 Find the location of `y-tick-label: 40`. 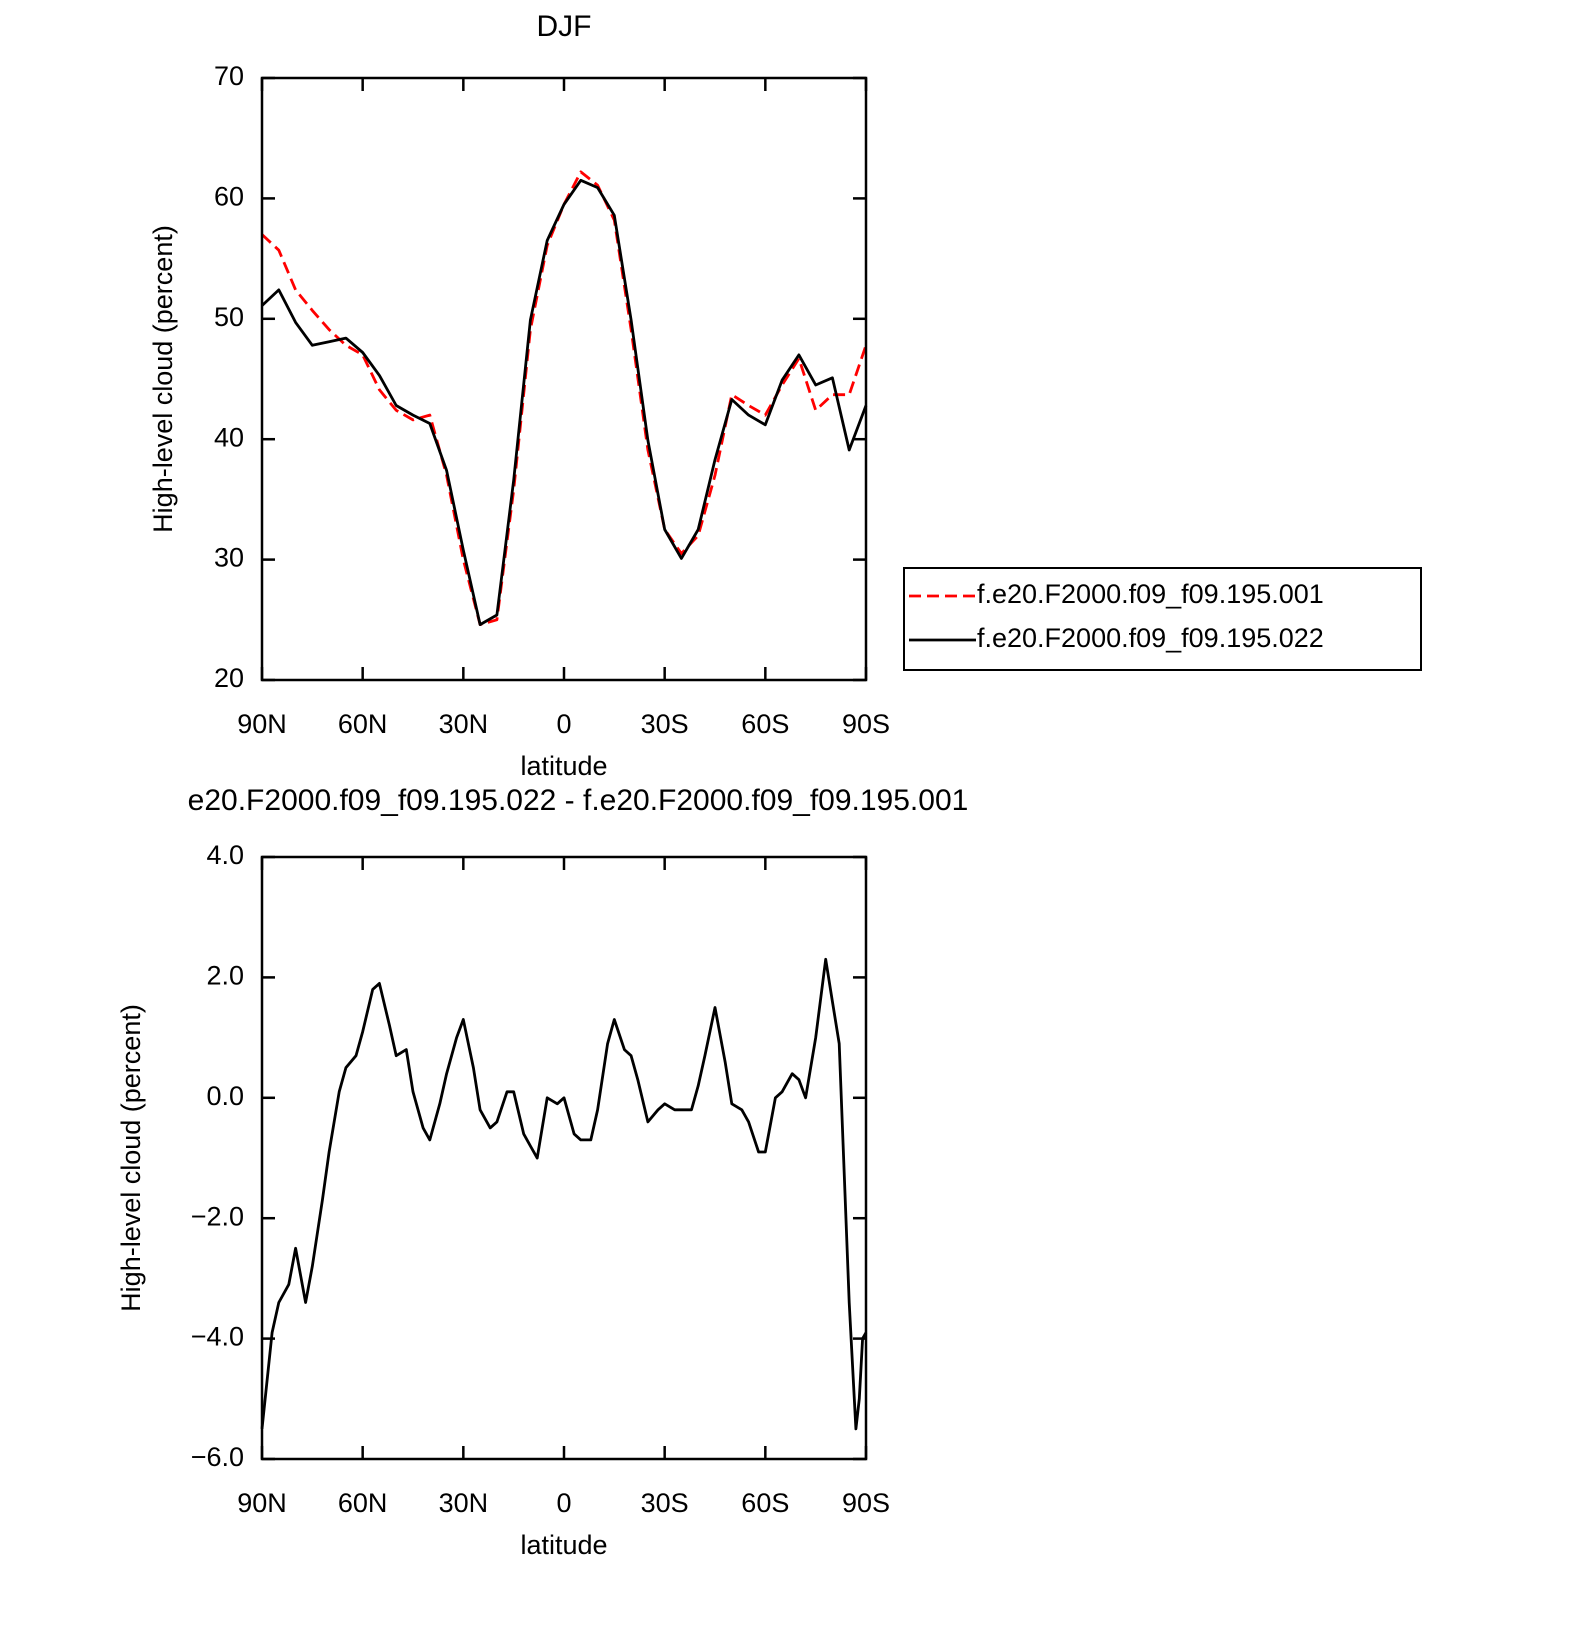

y-tick-label: 40 is located at coordinates (229, 437).